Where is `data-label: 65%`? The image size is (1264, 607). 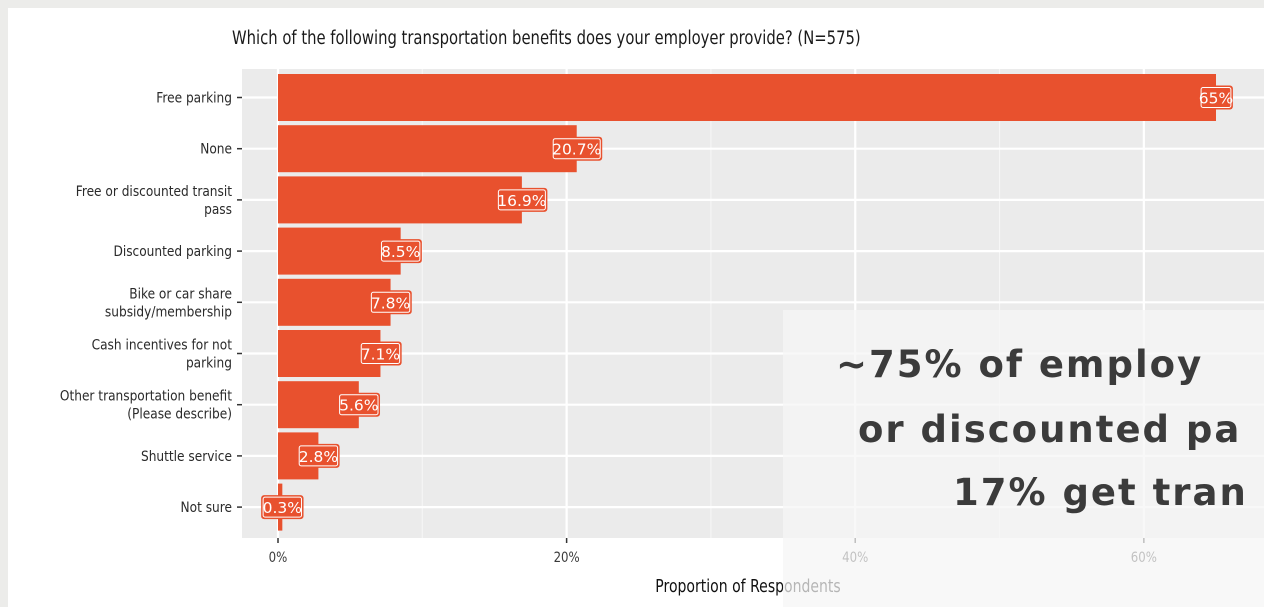
data-label: 65% is located at coordinates (1216, 99).